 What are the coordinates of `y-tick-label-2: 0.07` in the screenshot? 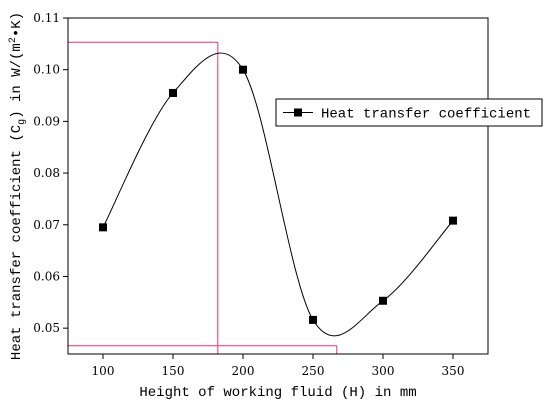 It's located at (46, 225).